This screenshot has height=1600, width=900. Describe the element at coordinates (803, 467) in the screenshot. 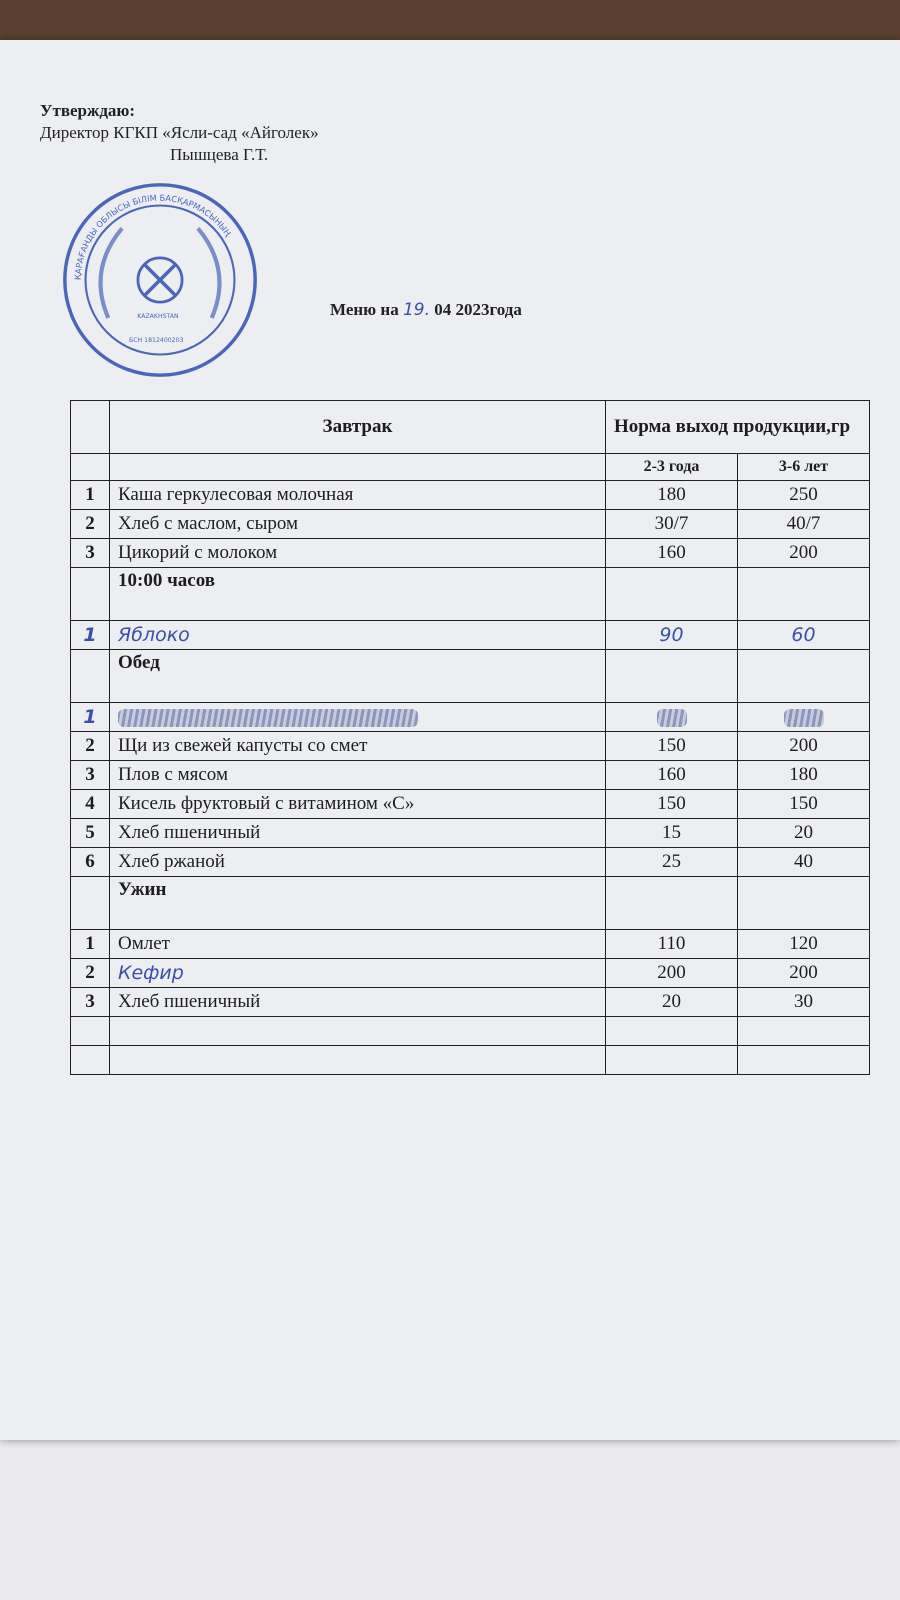

I see `col-age2: 3-6 лет` at that location.